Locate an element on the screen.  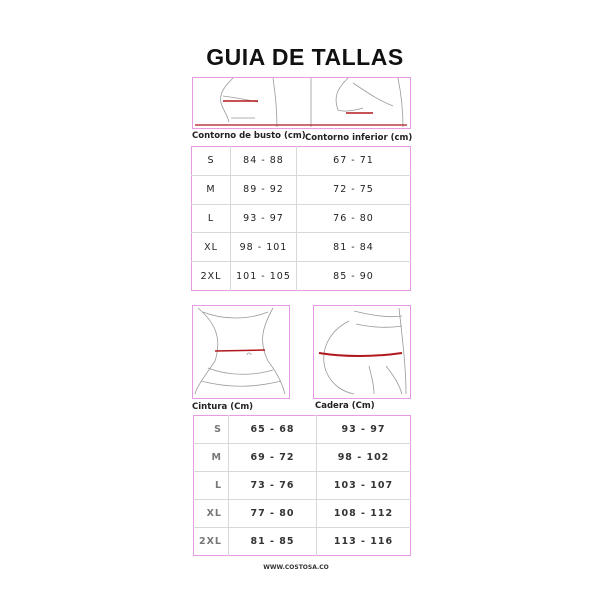
table-row: XL 98 - 101 81 - 84 is located at coordinates (301, 247).